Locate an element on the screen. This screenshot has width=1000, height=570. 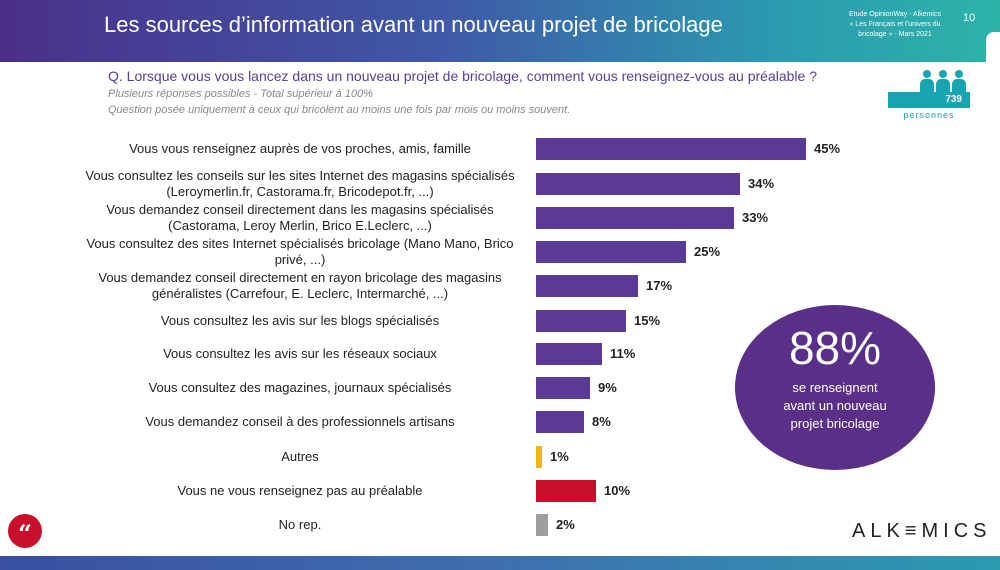
highlight-value: 88% is located at coordinates (835, 348).